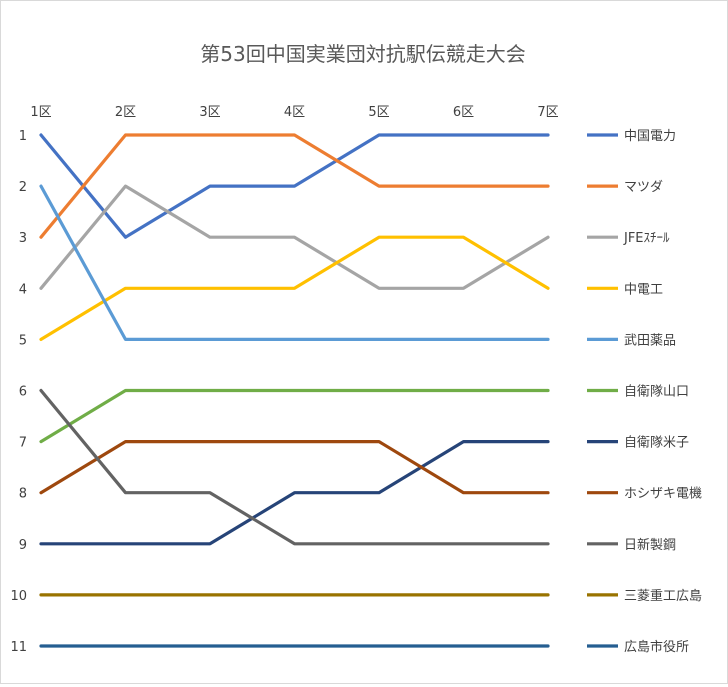 Image resolution: width=728 pixels, height=687 pixels. Describe the element at coordinates (646, 238) in the screenshot. I see `legend-label: JFEｽﾁｰﾙ` at that location.